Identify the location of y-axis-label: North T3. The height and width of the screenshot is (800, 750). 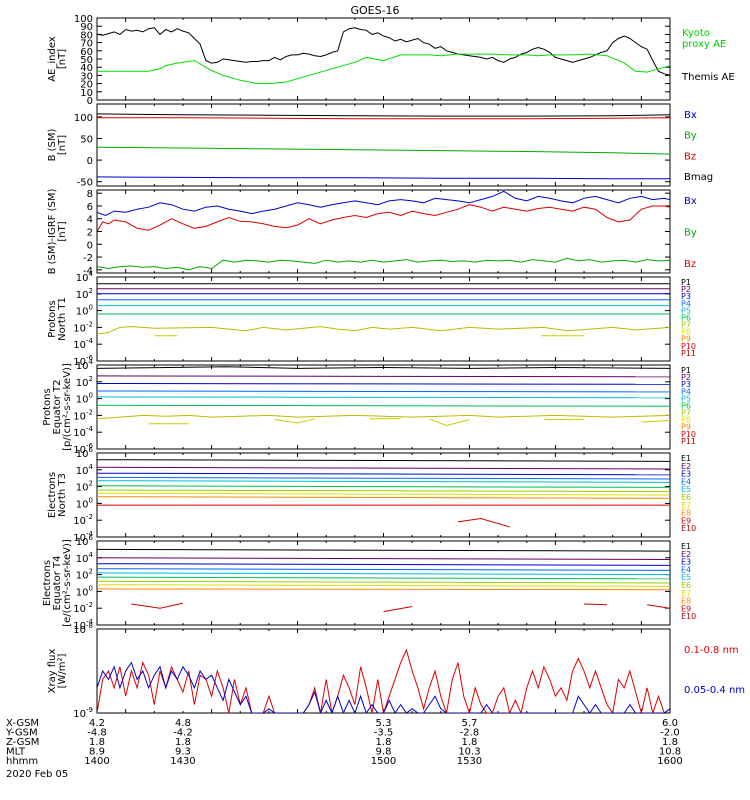
(62, 495).